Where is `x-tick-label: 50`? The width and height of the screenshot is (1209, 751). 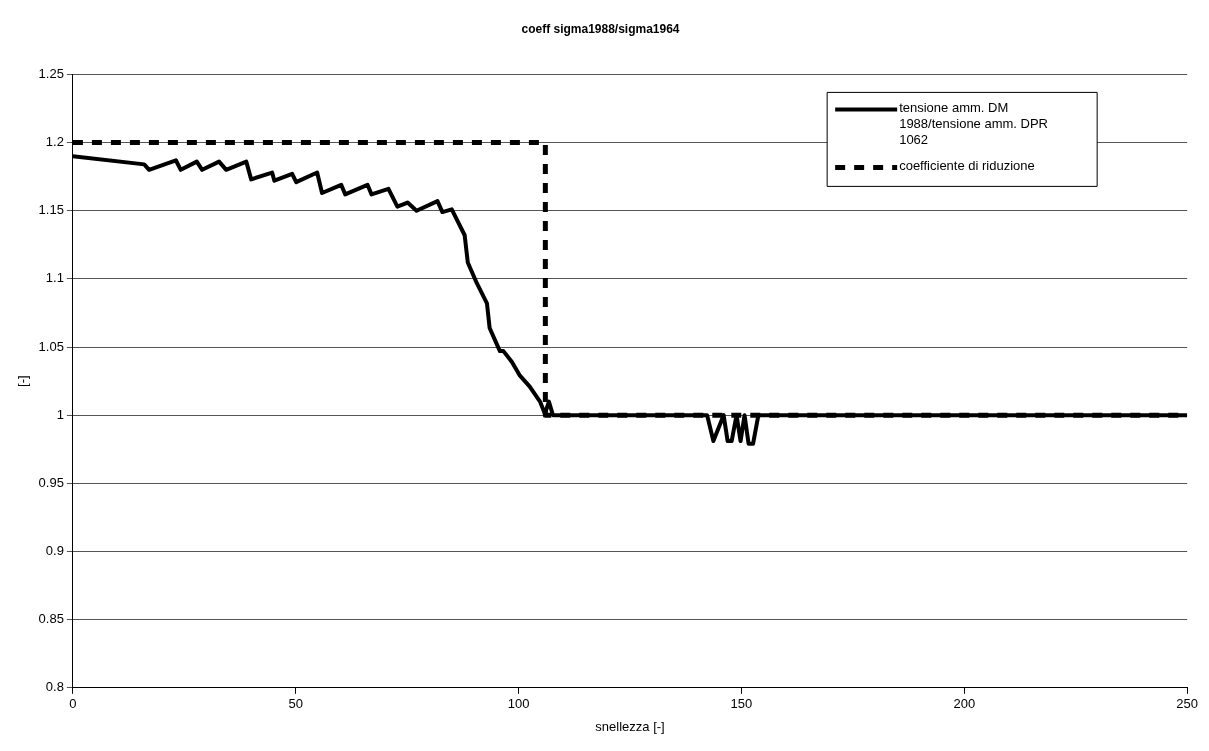 x-tick-label: 50 is located at coordinates (295, 704).